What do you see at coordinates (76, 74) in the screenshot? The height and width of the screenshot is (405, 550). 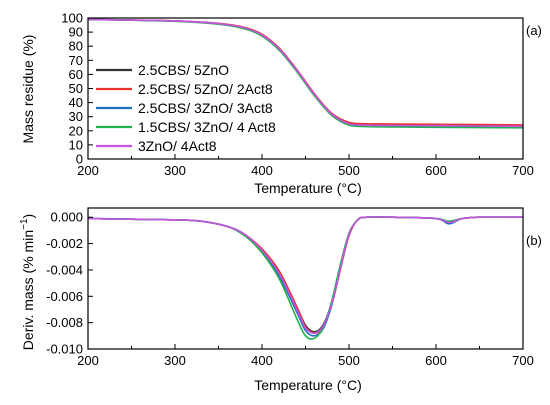 I see `y-tick-label: 60` at bounding box center [76, 74].